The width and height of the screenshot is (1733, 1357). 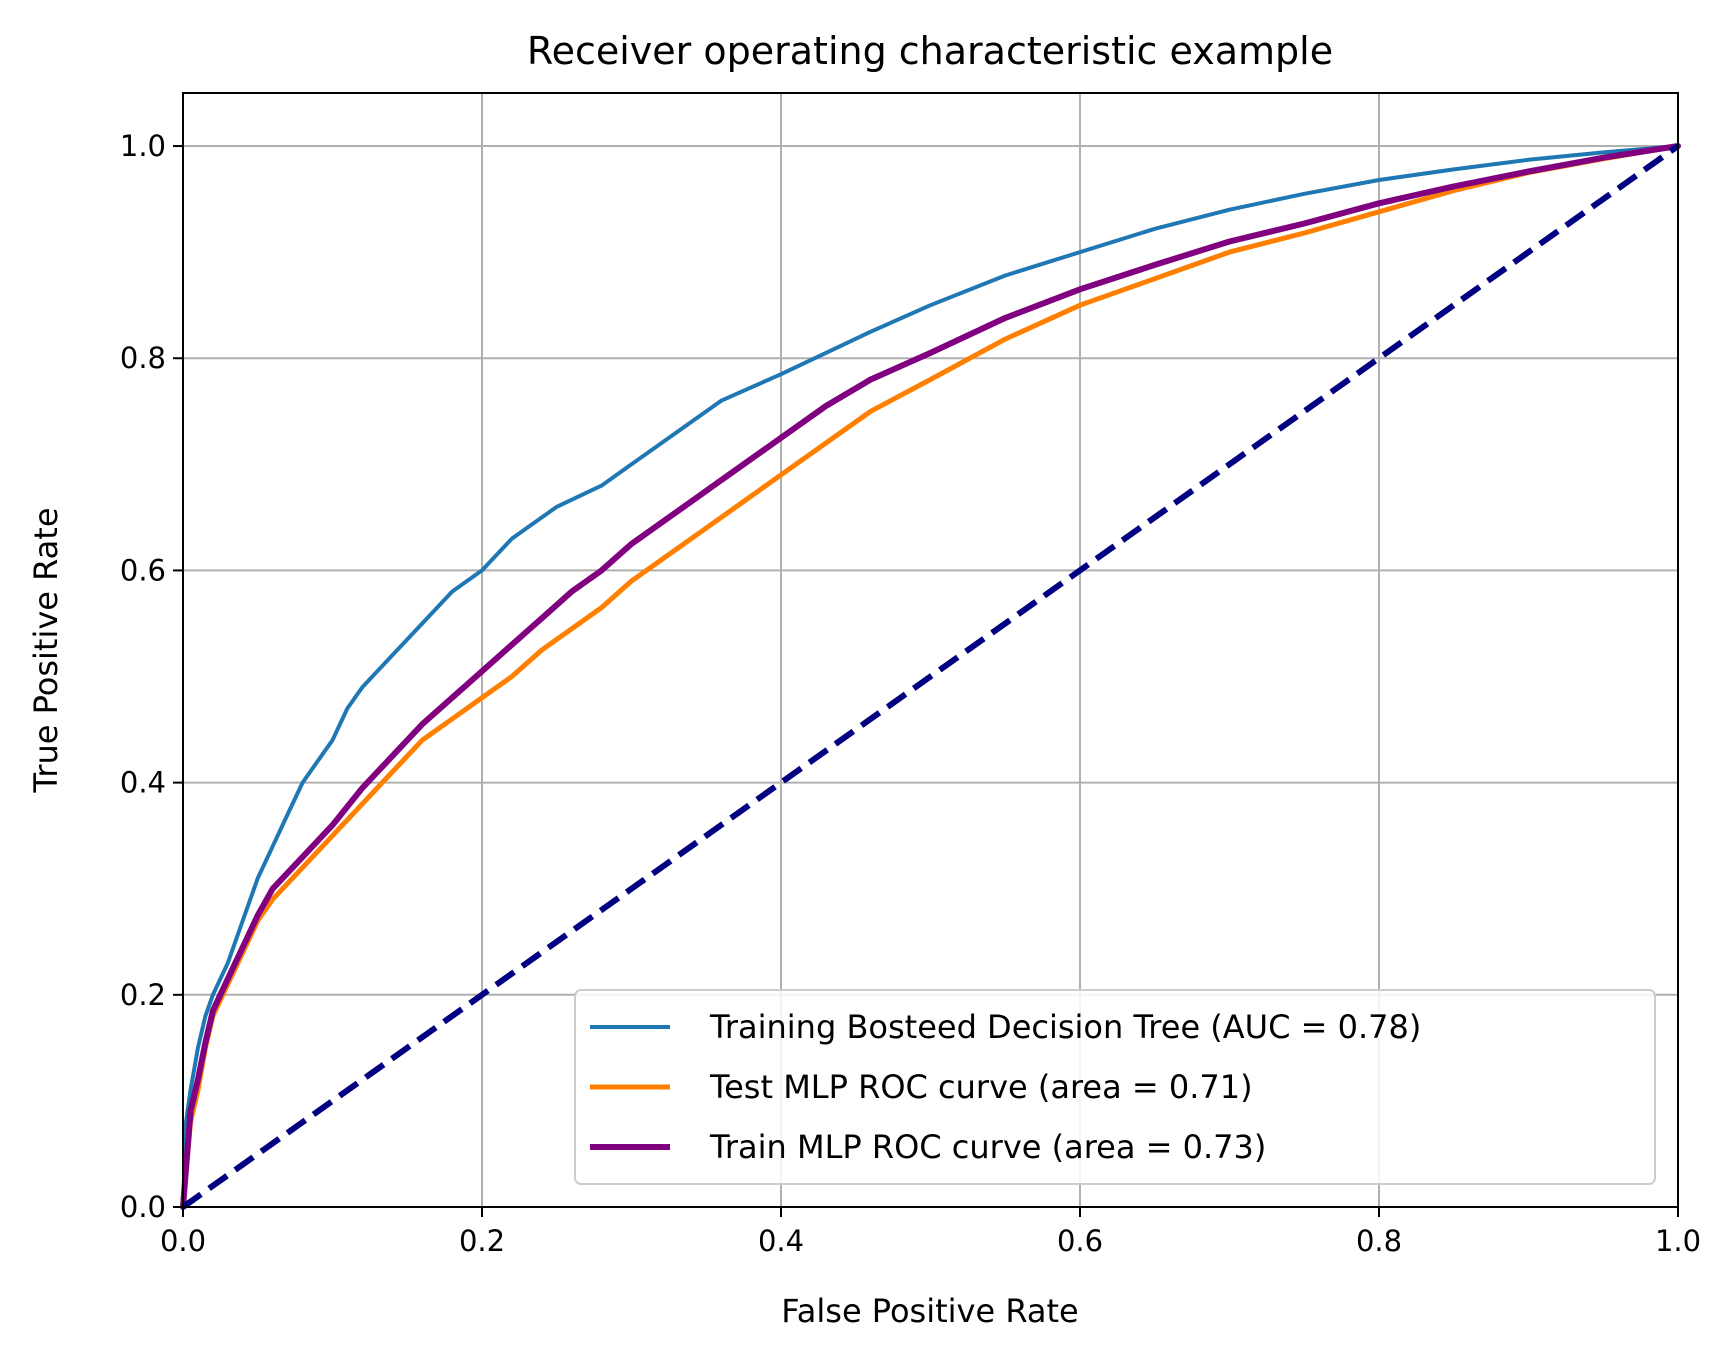 I want to click on legend-label: Test MLP ROC curve (area = 0.71), so click(x=981, y=1087).